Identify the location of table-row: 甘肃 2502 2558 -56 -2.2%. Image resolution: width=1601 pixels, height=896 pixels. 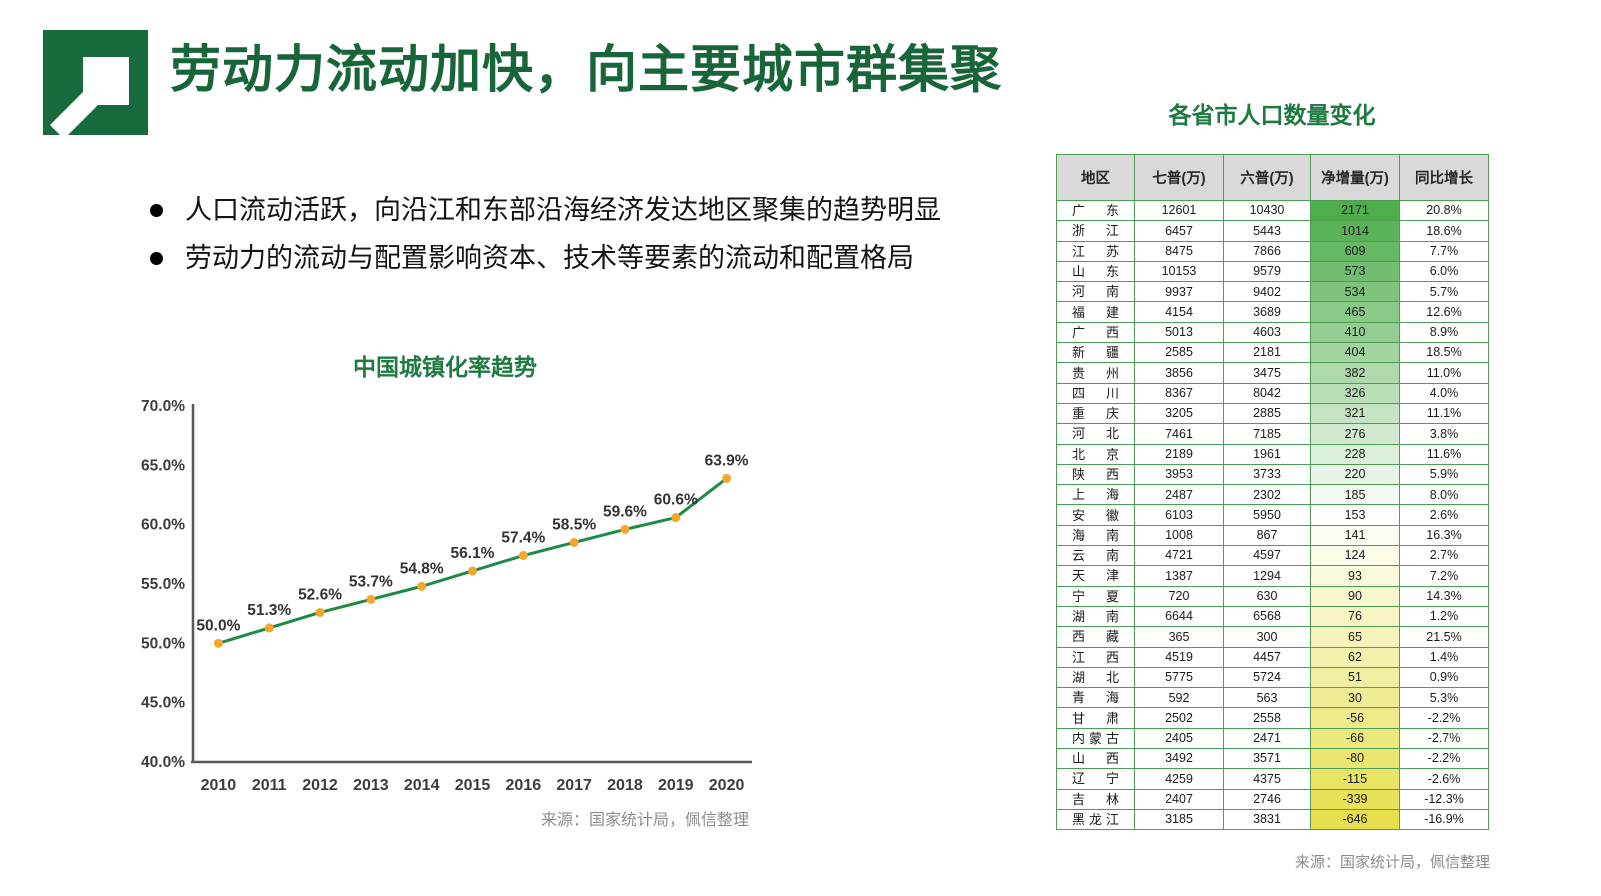
(1272, 718).